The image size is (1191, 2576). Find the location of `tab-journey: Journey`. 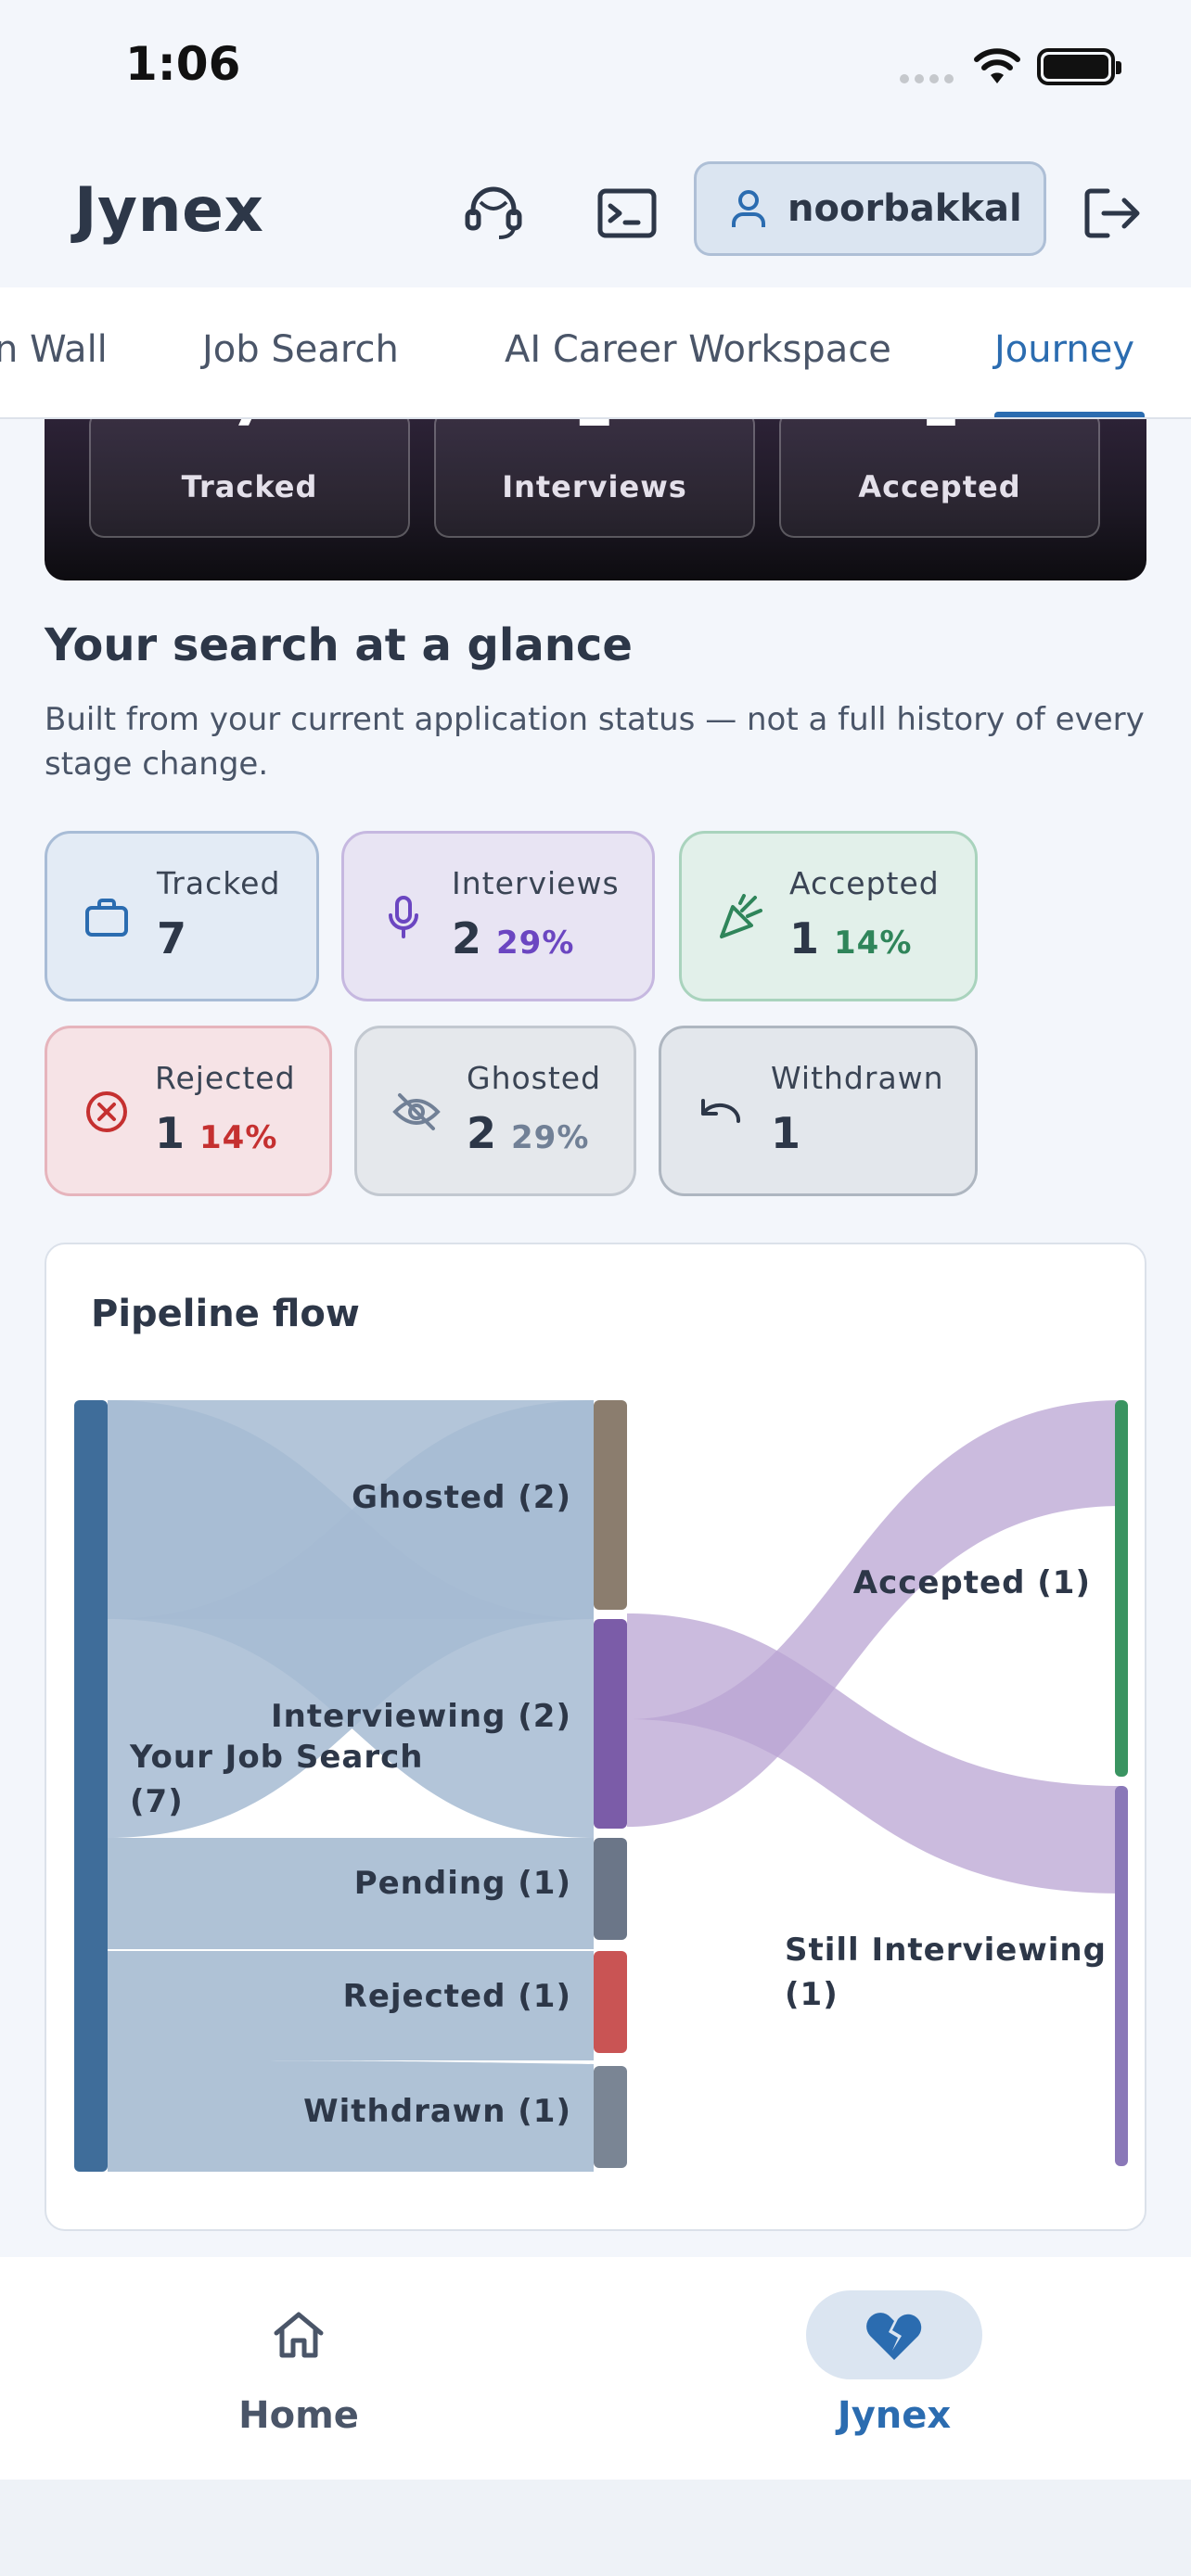

tab-journey: Journey is located at coordinates (1064, 349).